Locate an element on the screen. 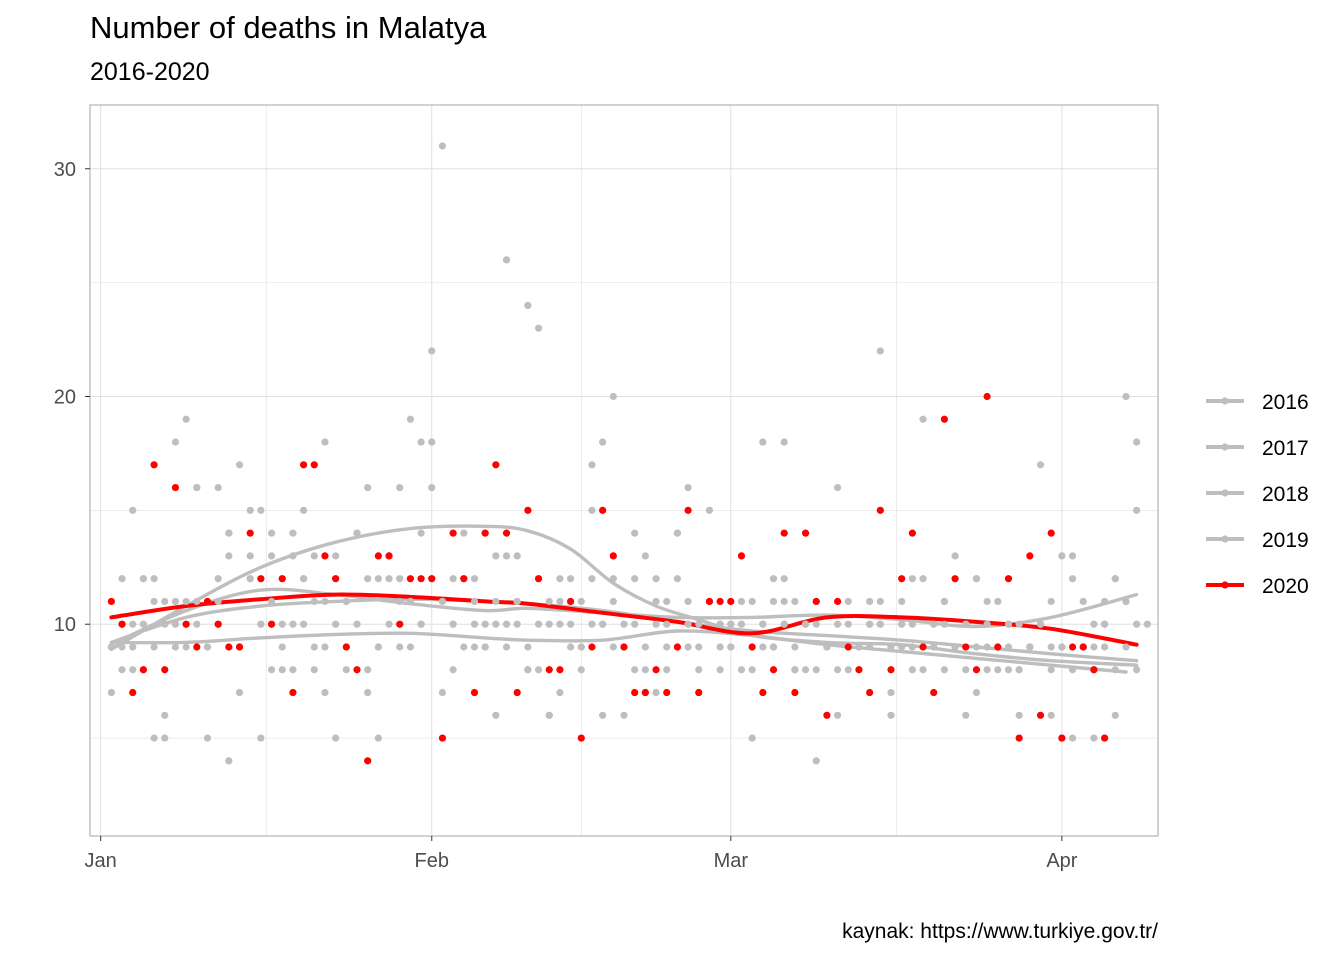  legend-key-point is located at coordinates (1225, 401).